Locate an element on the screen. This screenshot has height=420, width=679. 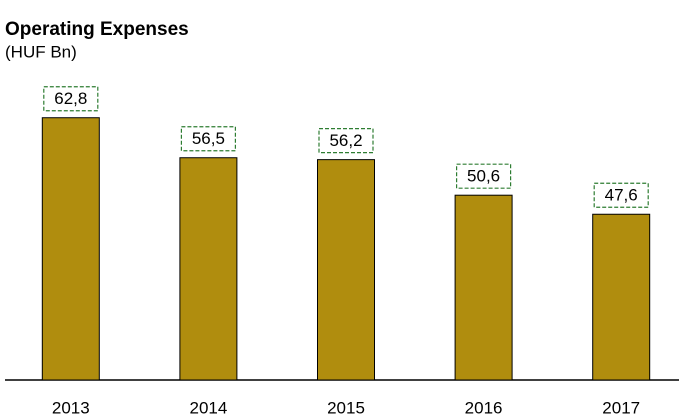
x-tick-label: 2017 is located at coordinates (621, 407).